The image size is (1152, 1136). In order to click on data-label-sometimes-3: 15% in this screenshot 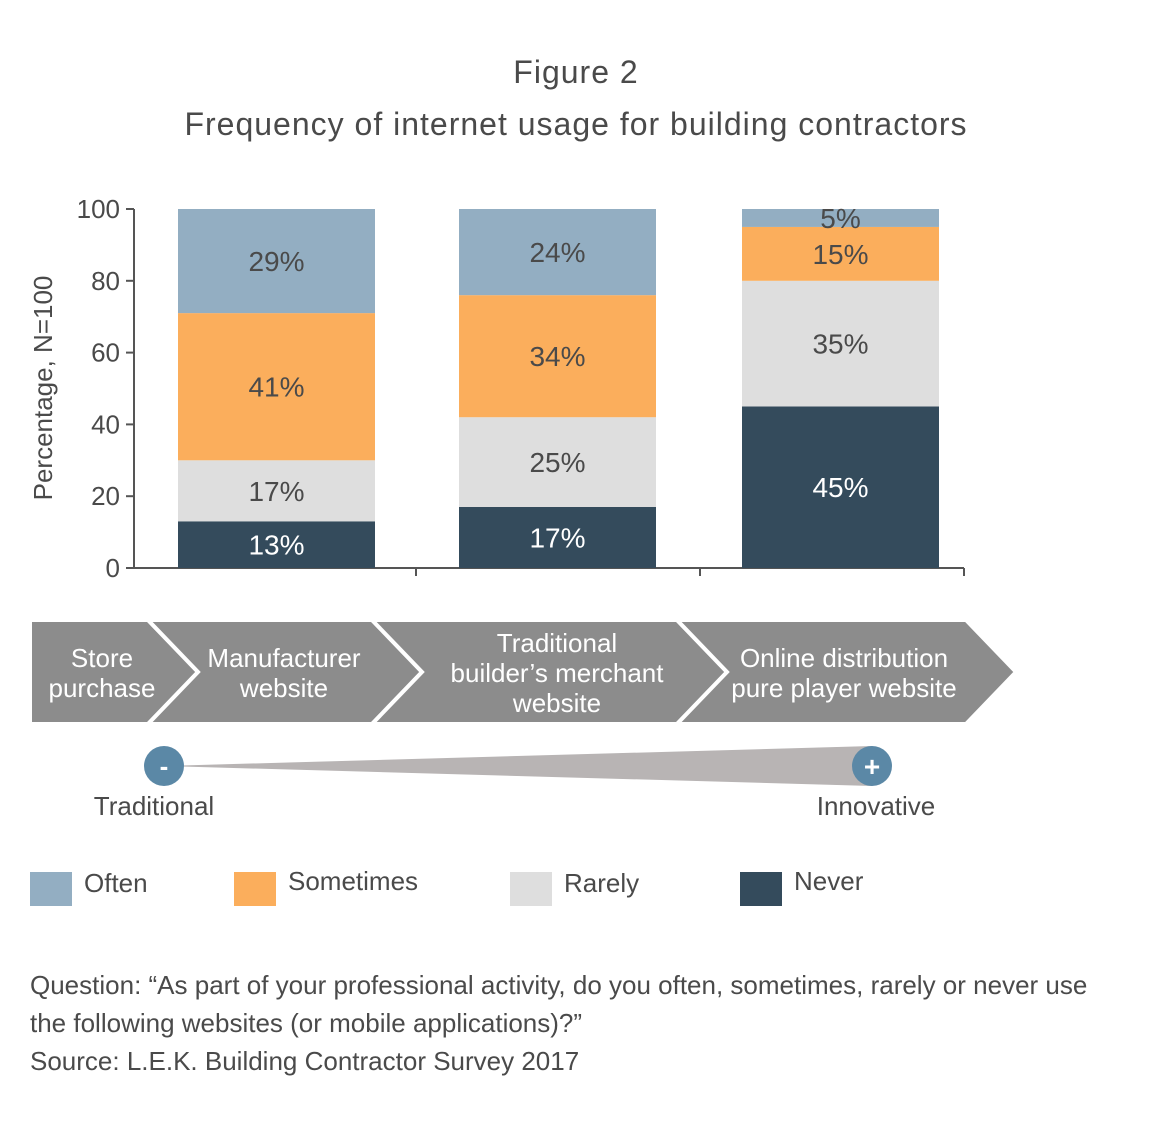, I will do `click(840, 254)`.